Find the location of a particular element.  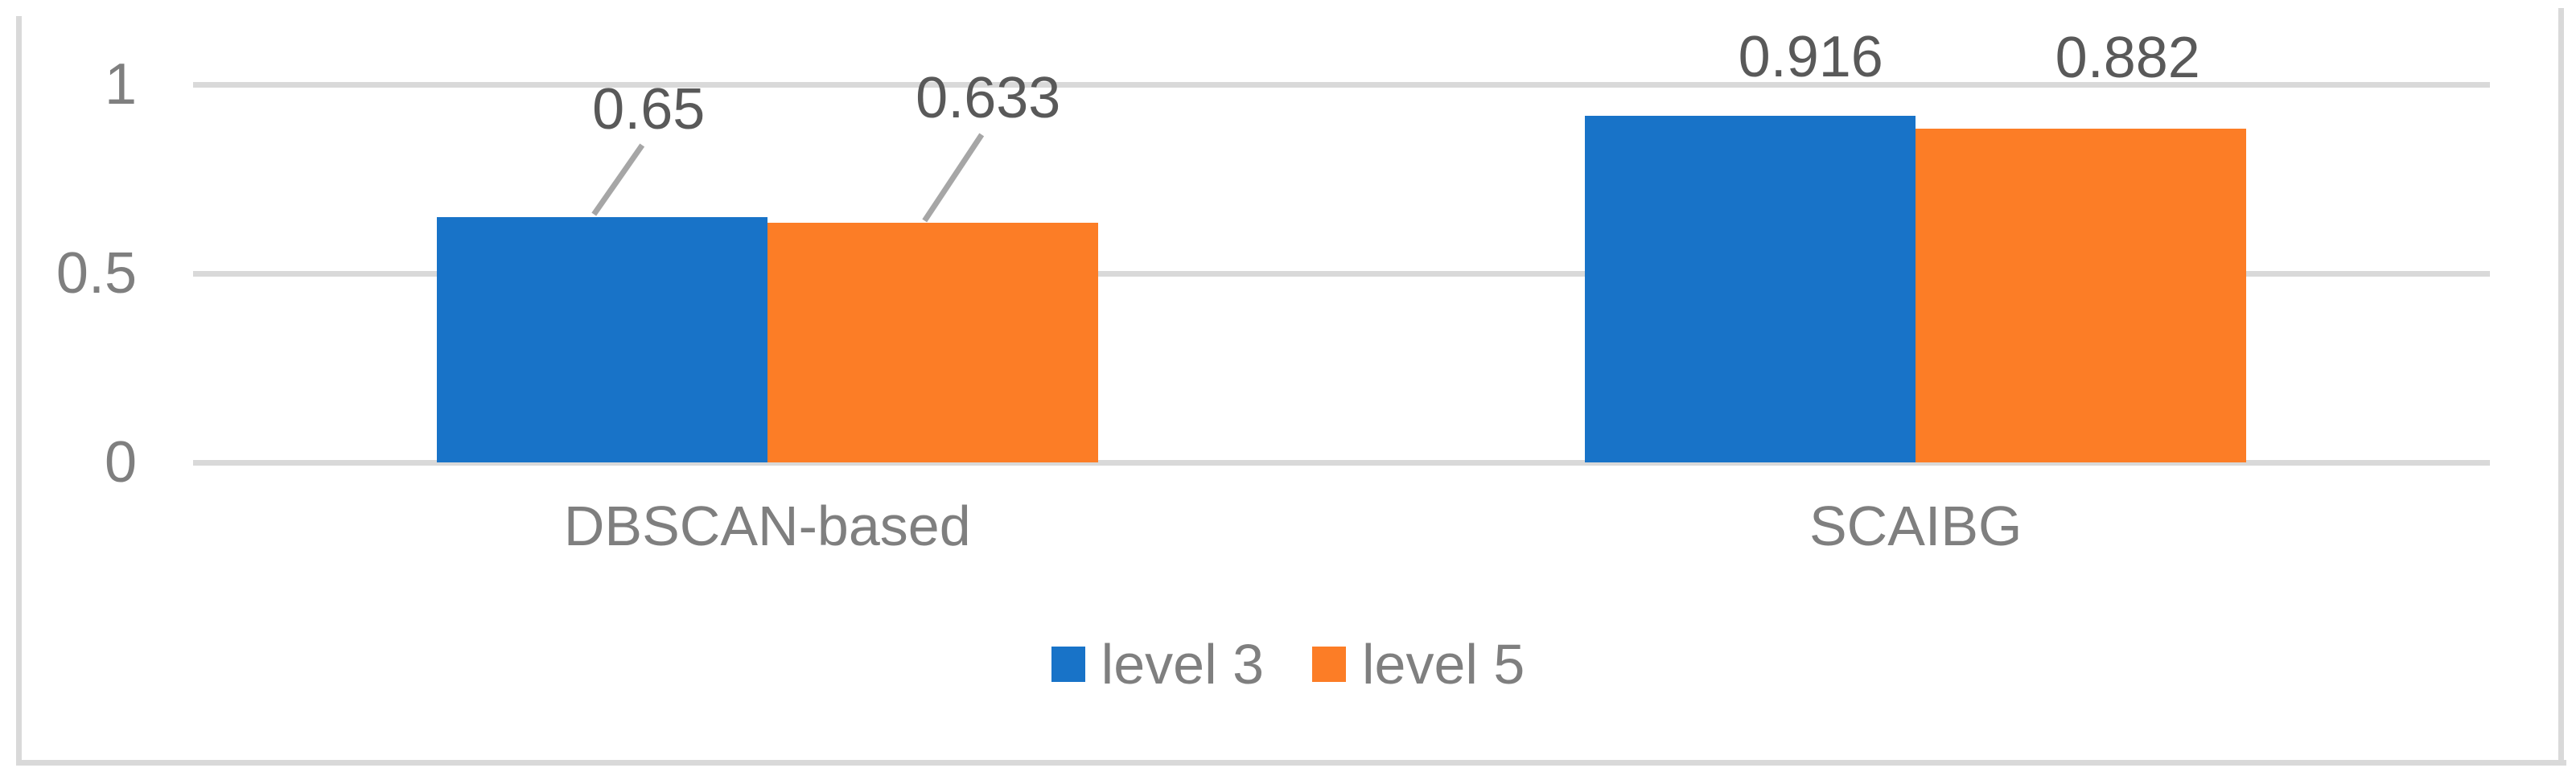

legend: level 3 level 5 is located at coordinates (1288, 664).